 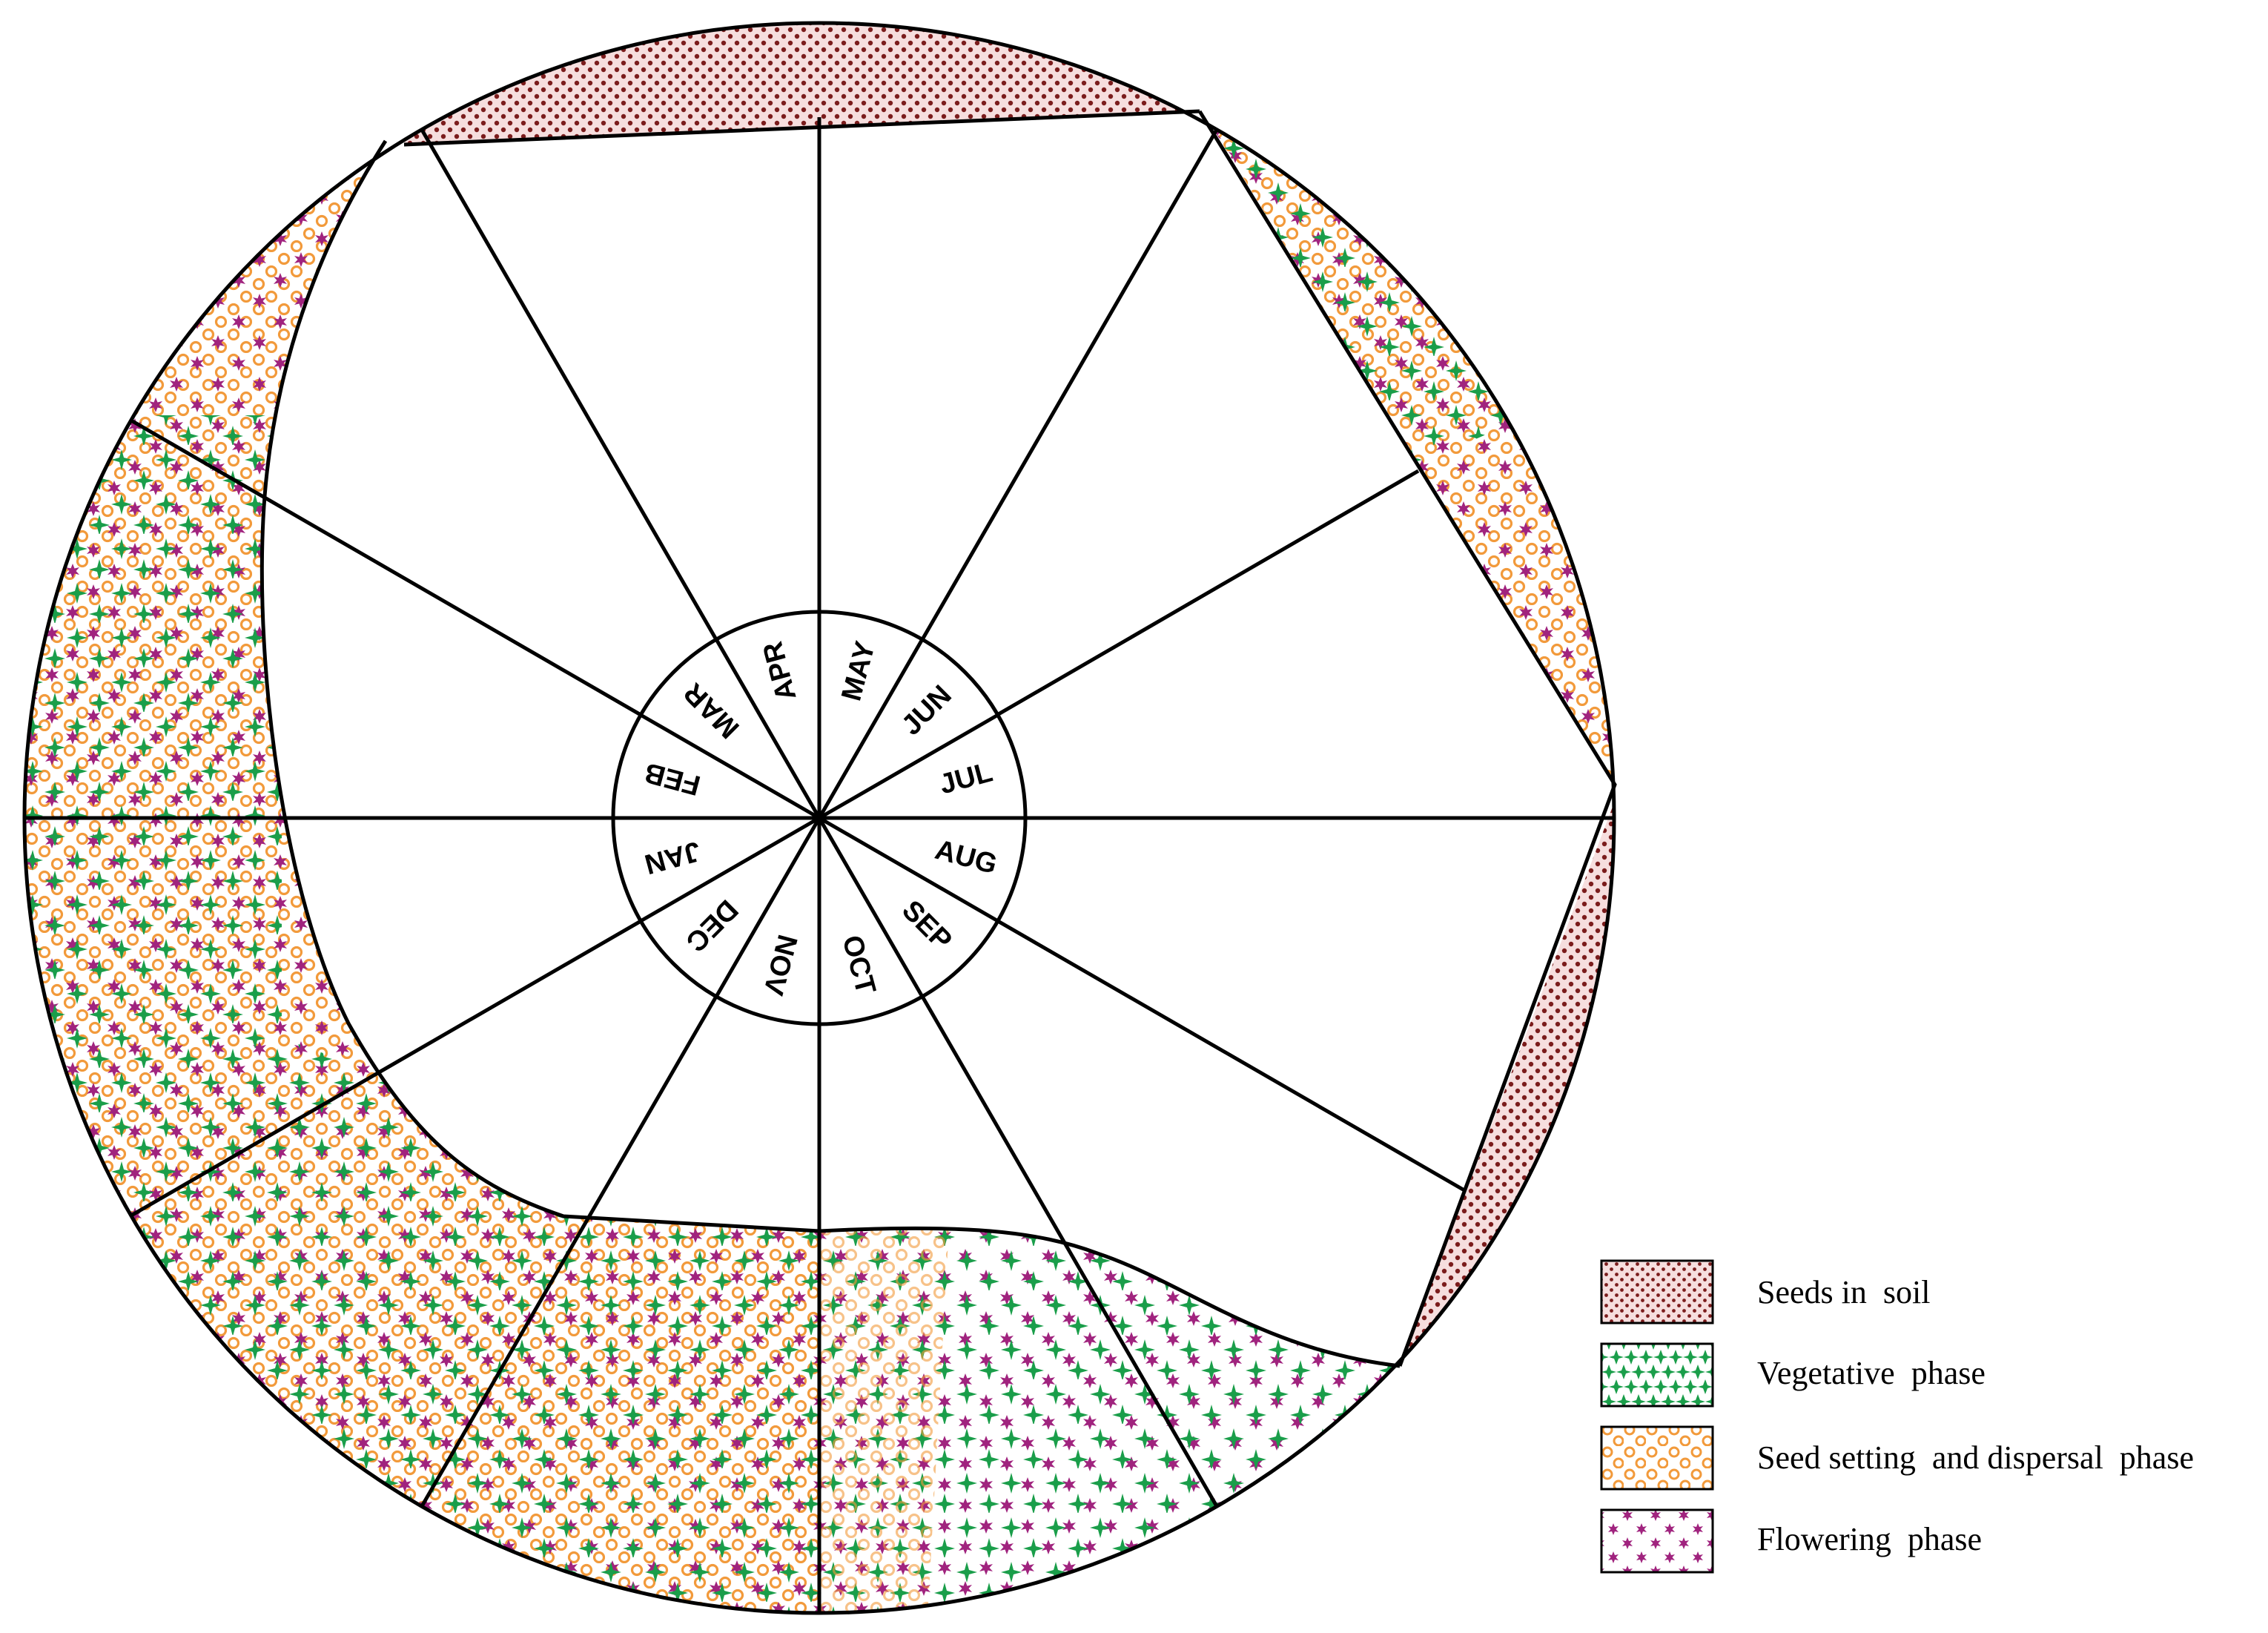 I want to click on legend-item-seed-setting: Seed setting and dispersal phase, so click(x=1897, y=1458).